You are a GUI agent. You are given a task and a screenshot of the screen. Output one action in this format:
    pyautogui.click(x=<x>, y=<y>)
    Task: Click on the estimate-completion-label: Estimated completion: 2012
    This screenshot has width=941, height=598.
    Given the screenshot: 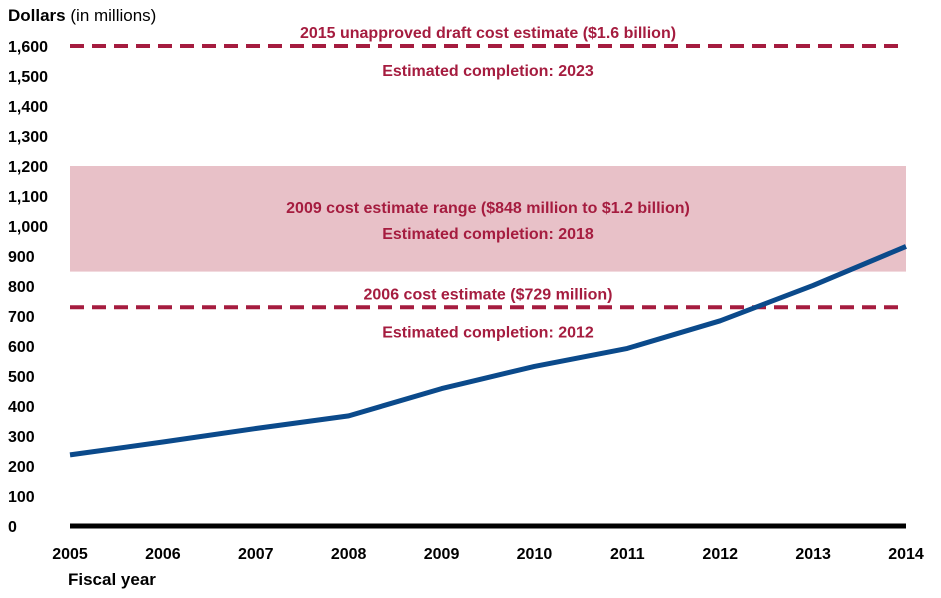 What is the action you would take?
    pyautogui.click(x=488, y=332)
    